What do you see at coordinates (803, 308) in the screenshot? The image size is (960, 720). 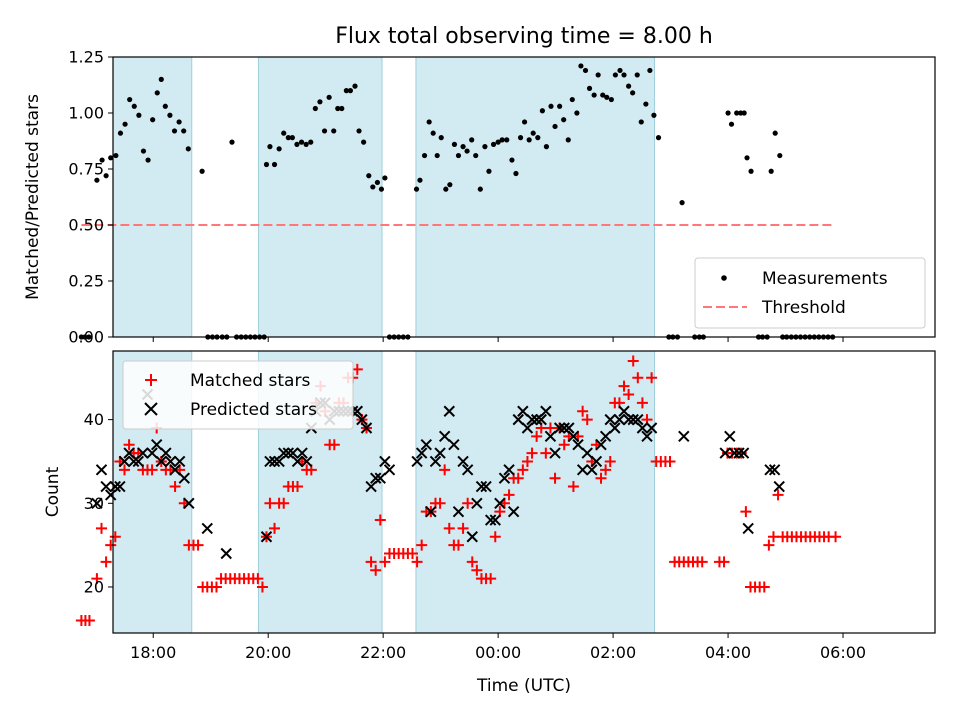 I see `legend-threshold-label: Threshold` at bounding box center [803, 308].